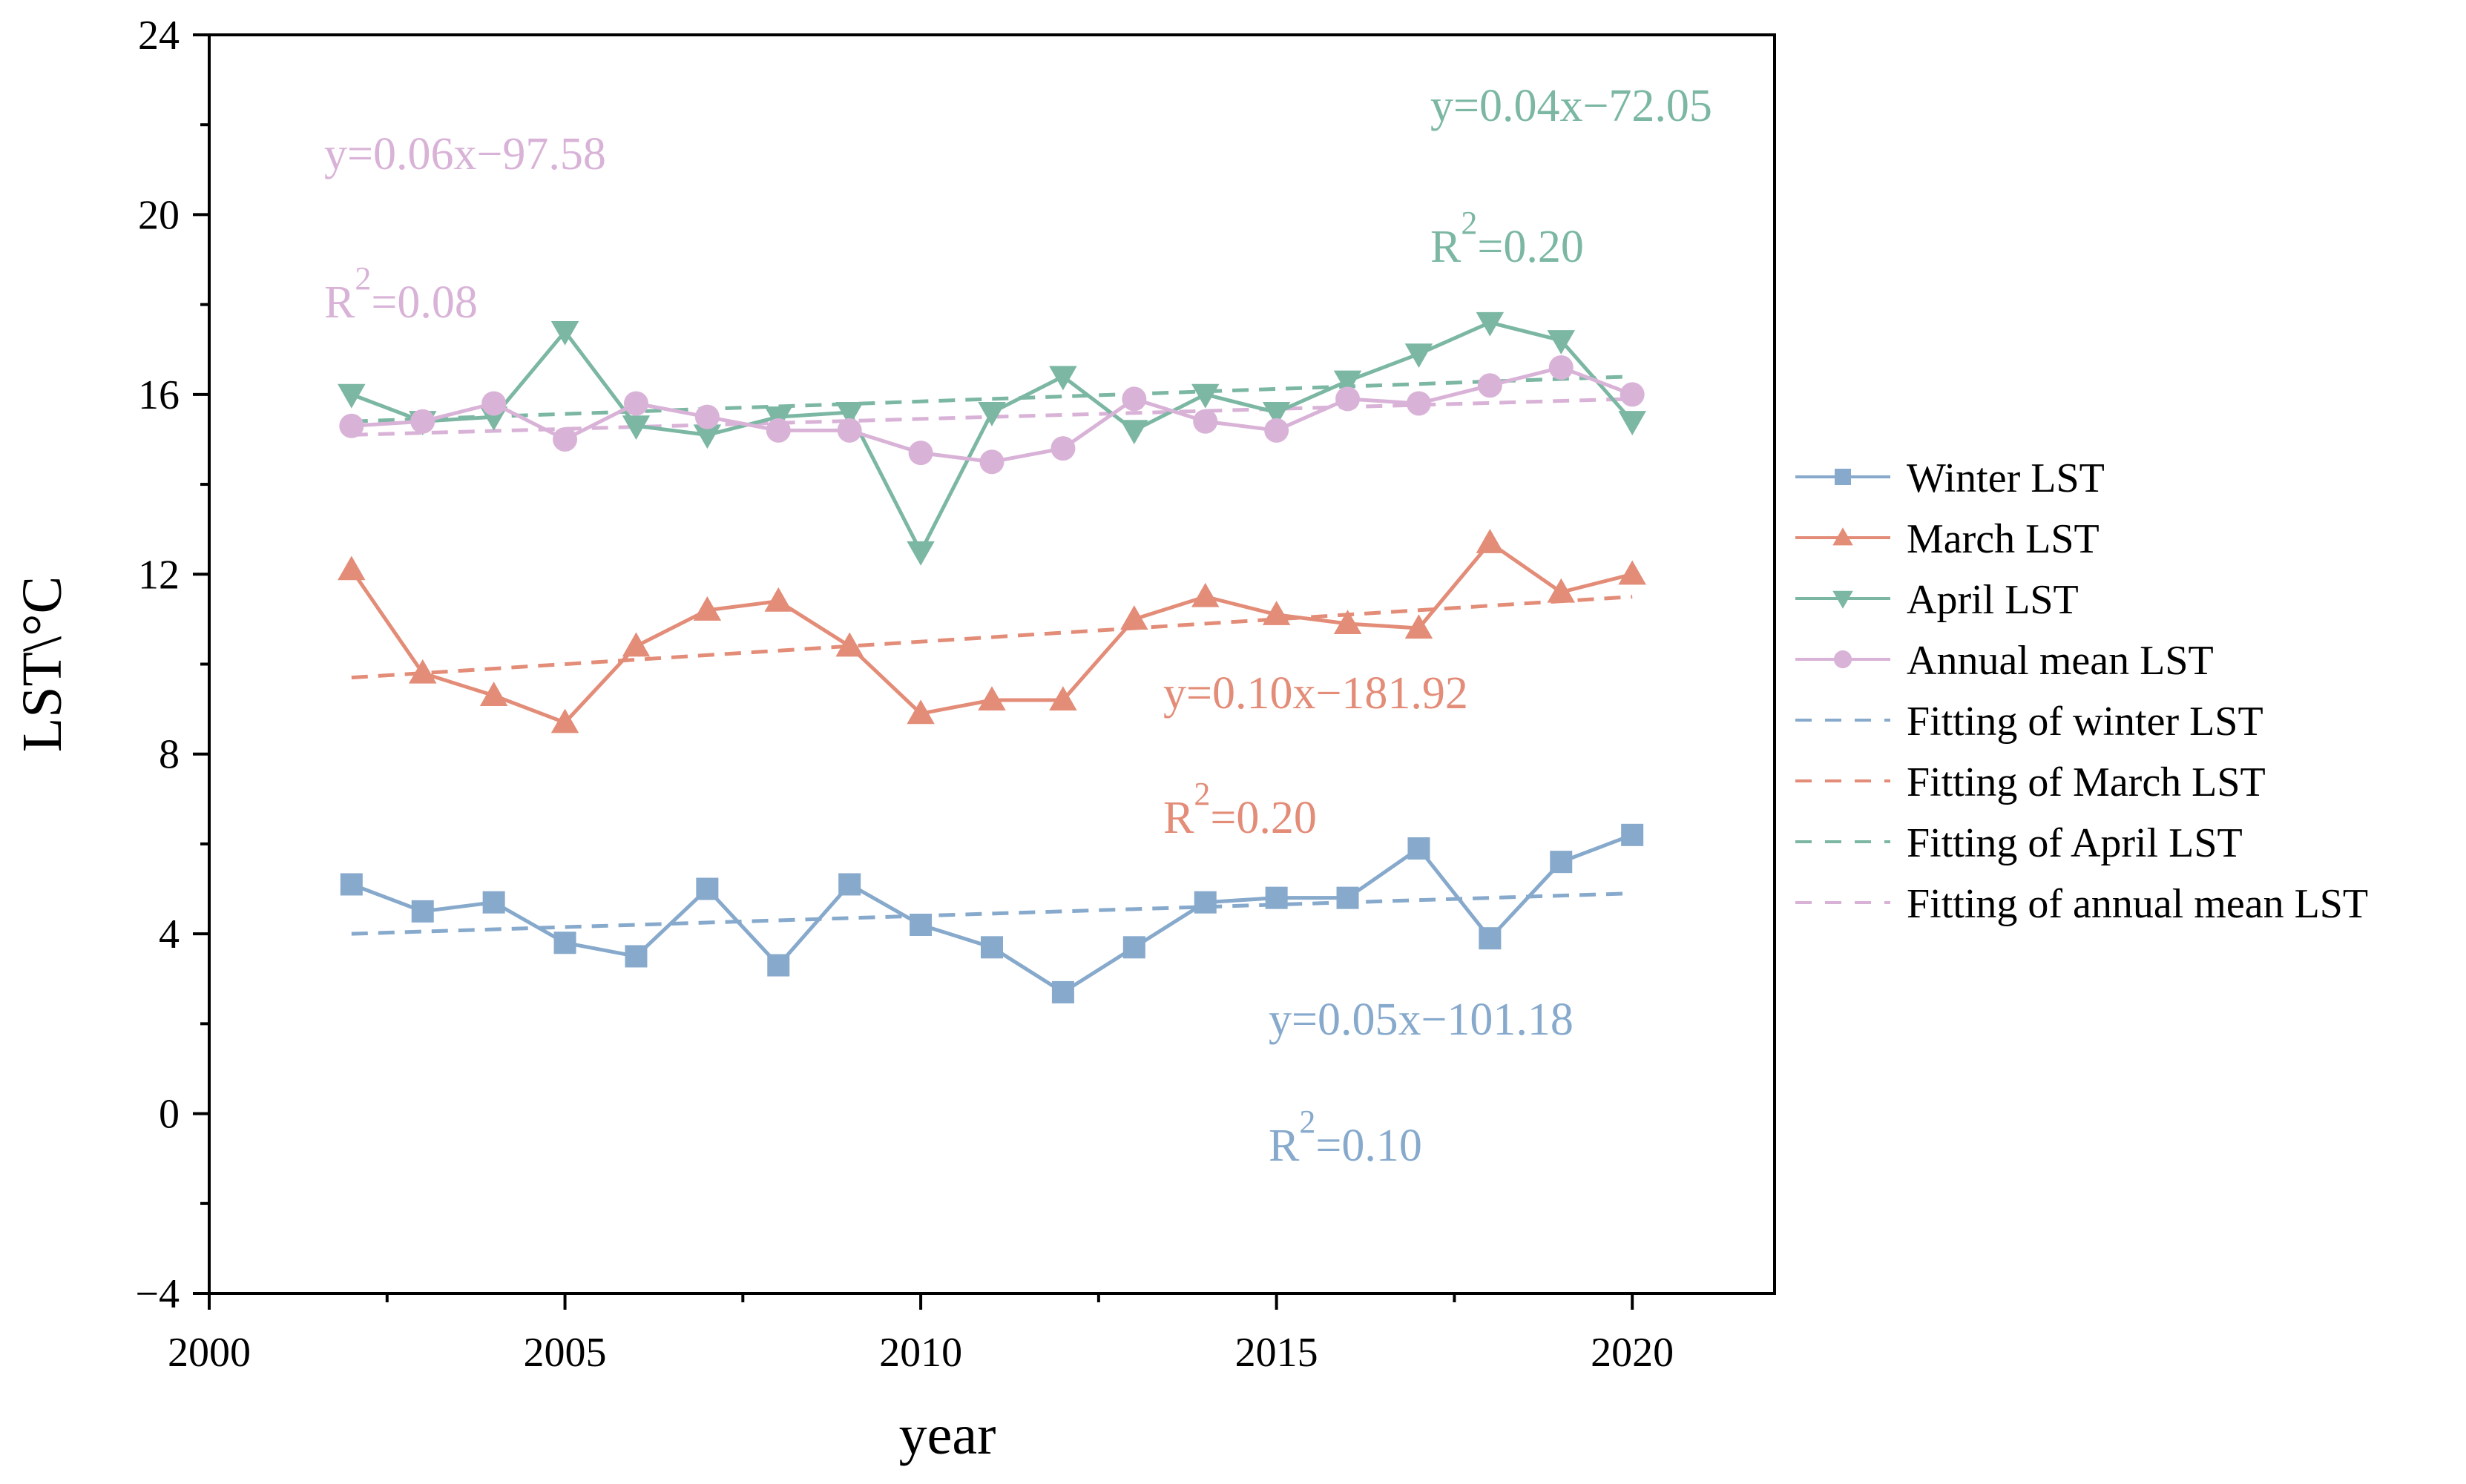 This screenshot has width=2466, height=1484. What do you see at coordinates (169, 755) in the screenshot?
I see `y-tick-label: 8` at bounding box center [169, 755].